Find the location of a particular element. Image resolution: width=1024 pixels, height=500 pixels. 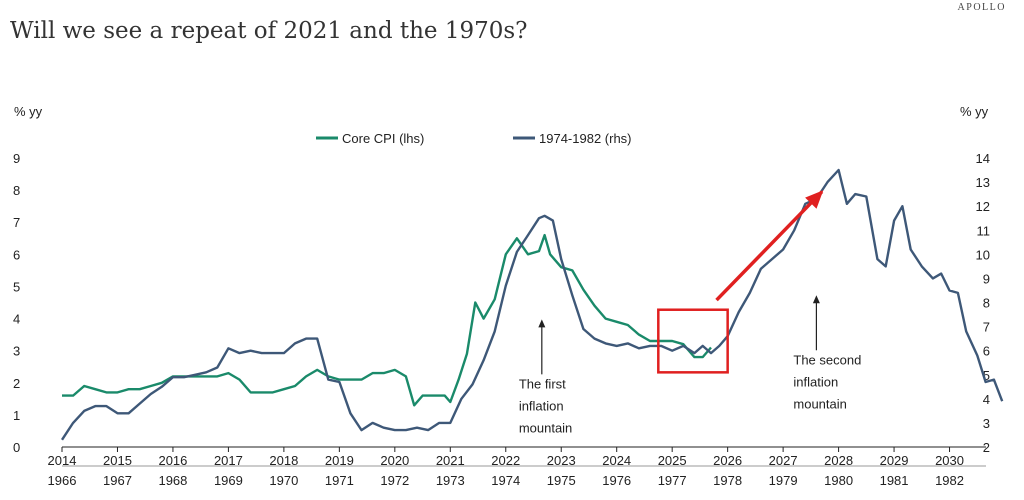

x-tick-label-bottom: 1976 is located at coordinates (616, 480).